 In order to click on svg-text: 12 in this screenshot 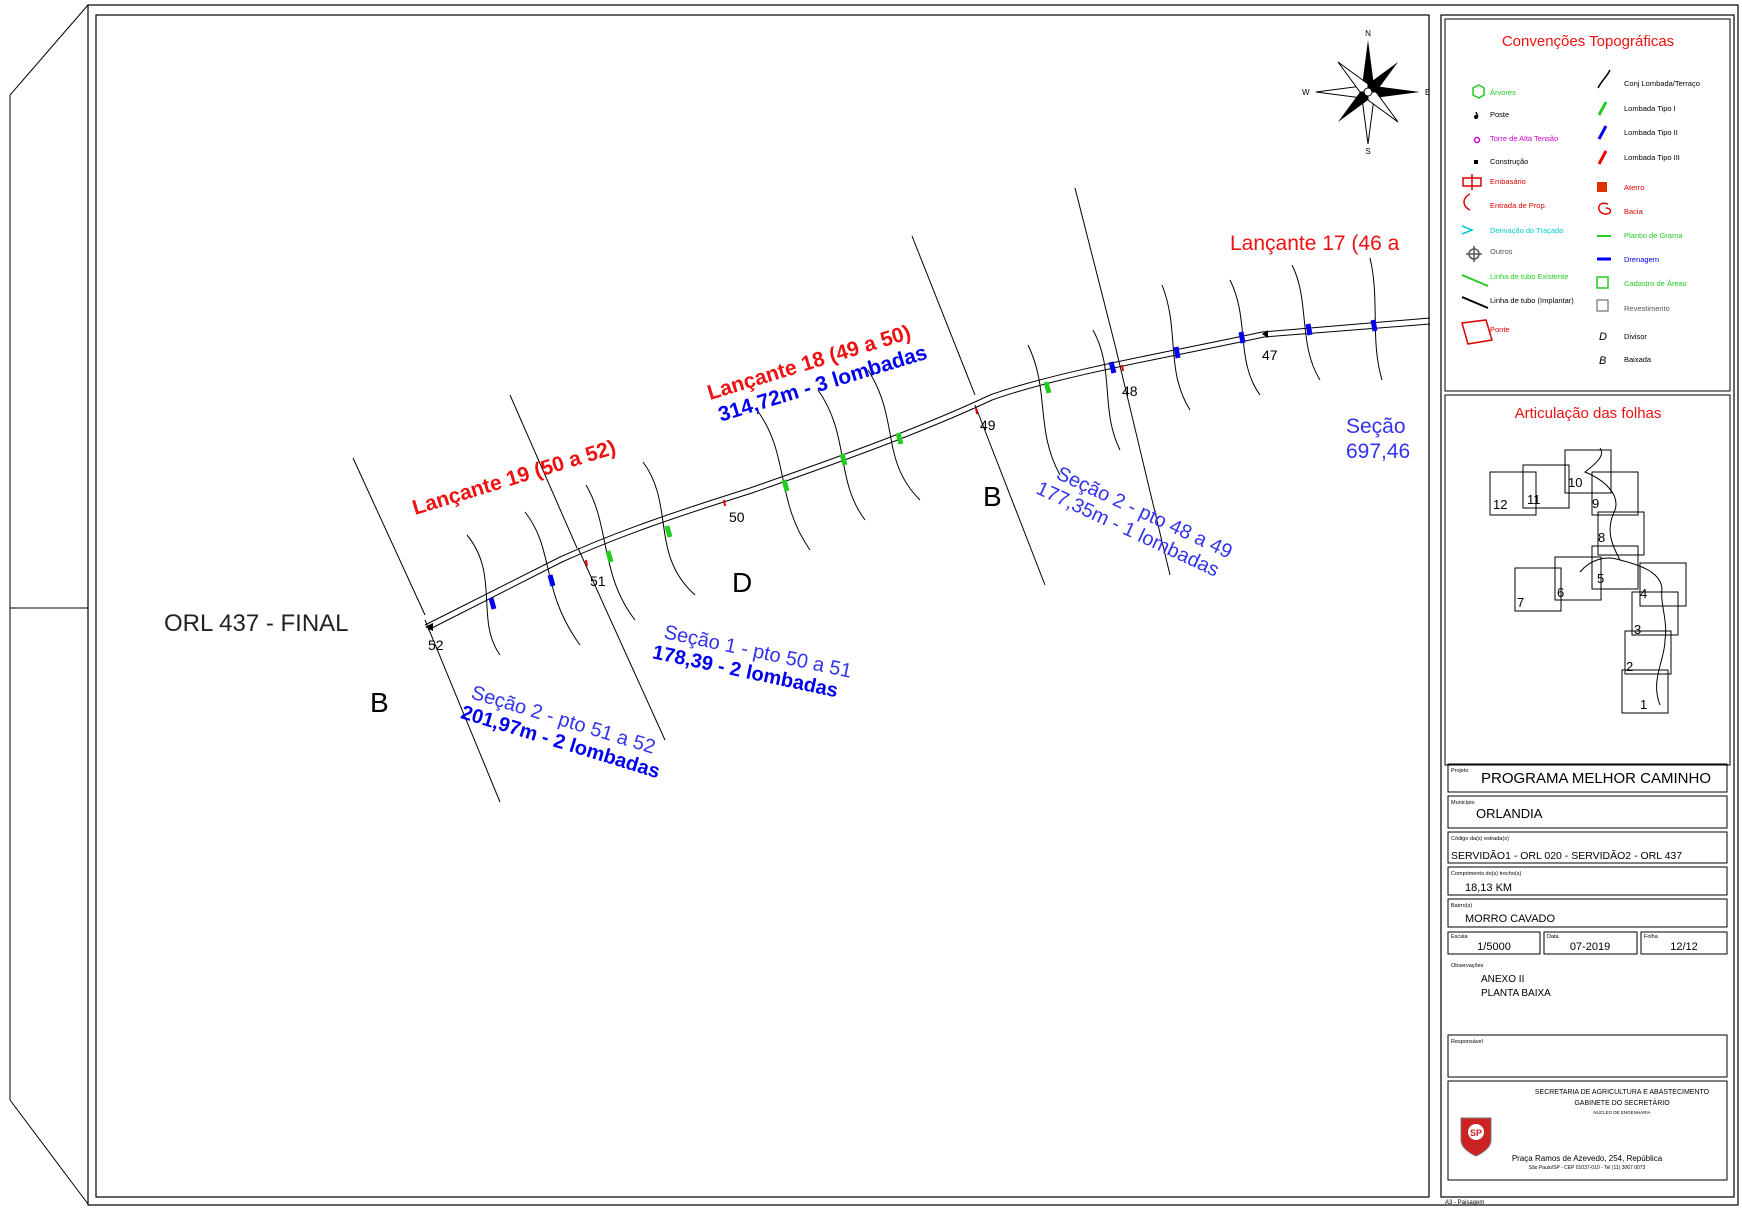, I will do `click(1500, 504)`.